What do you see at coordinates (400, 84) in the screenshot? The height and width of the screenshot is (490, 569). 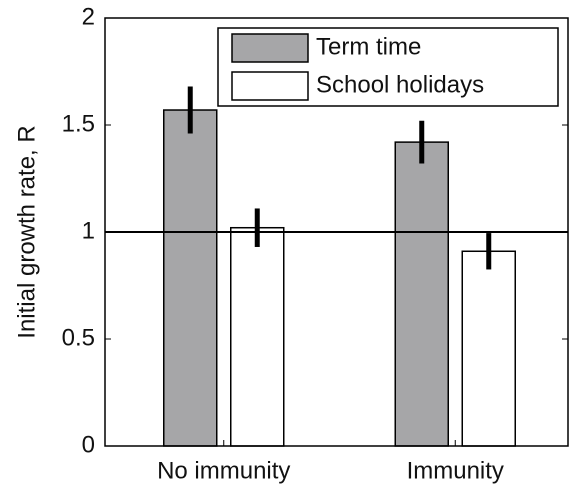 I see `legend-label: School holidays` at bounding box center [400, 84].